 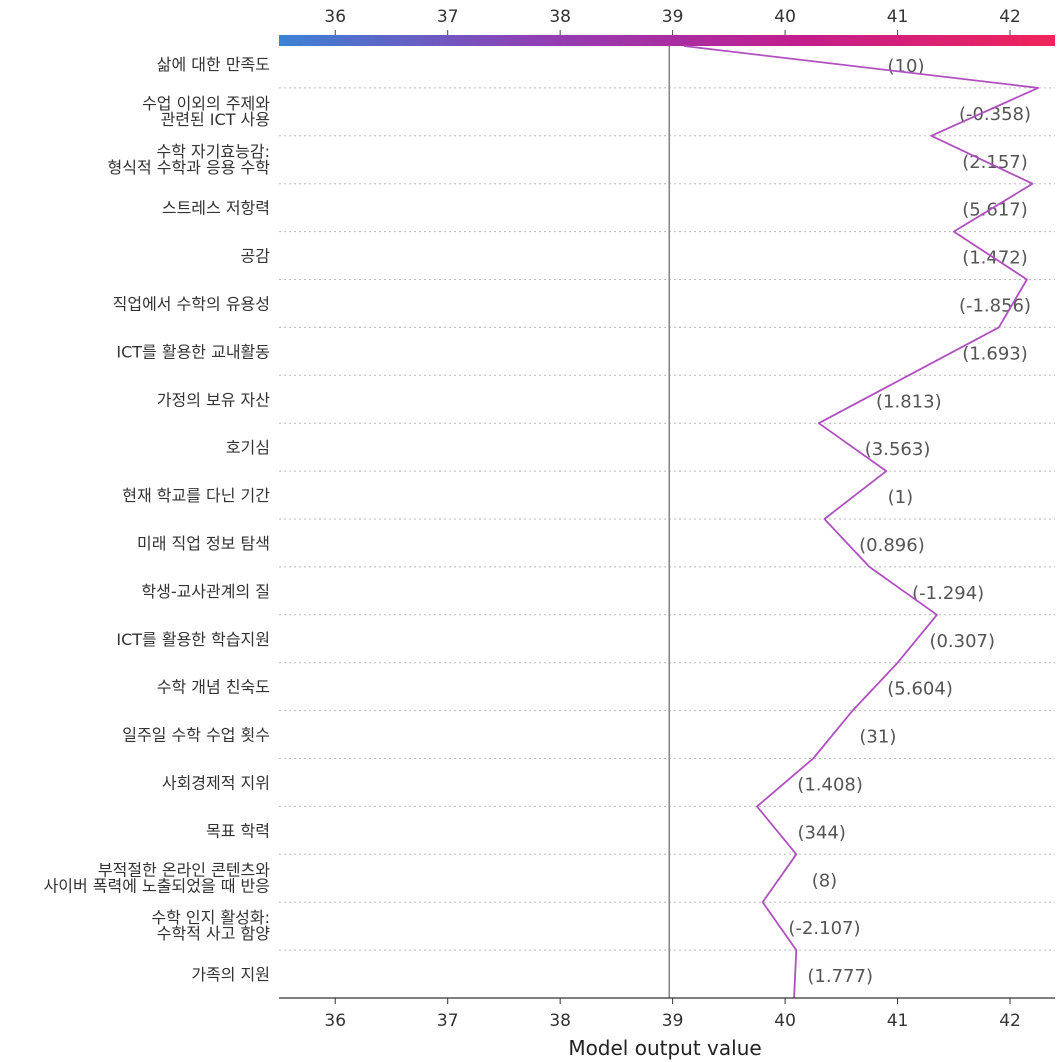 I want to click on feature-label: 수학 개념 친숙도, so click(x=213, y=687).